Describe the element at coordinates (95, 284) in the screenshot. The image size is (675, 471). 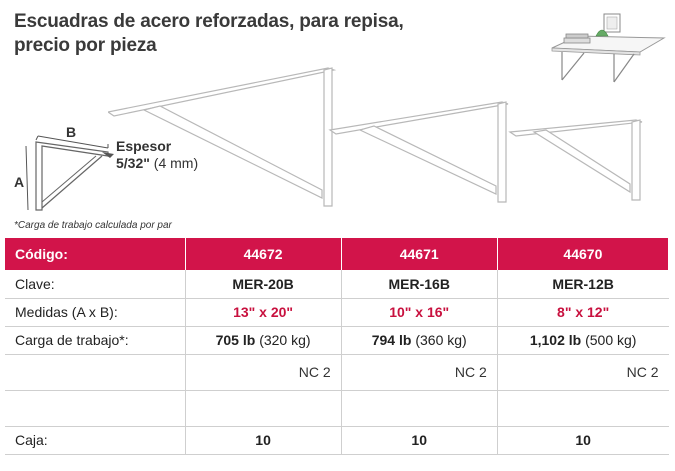
I see `row-label-clave: Clave:` at that location.